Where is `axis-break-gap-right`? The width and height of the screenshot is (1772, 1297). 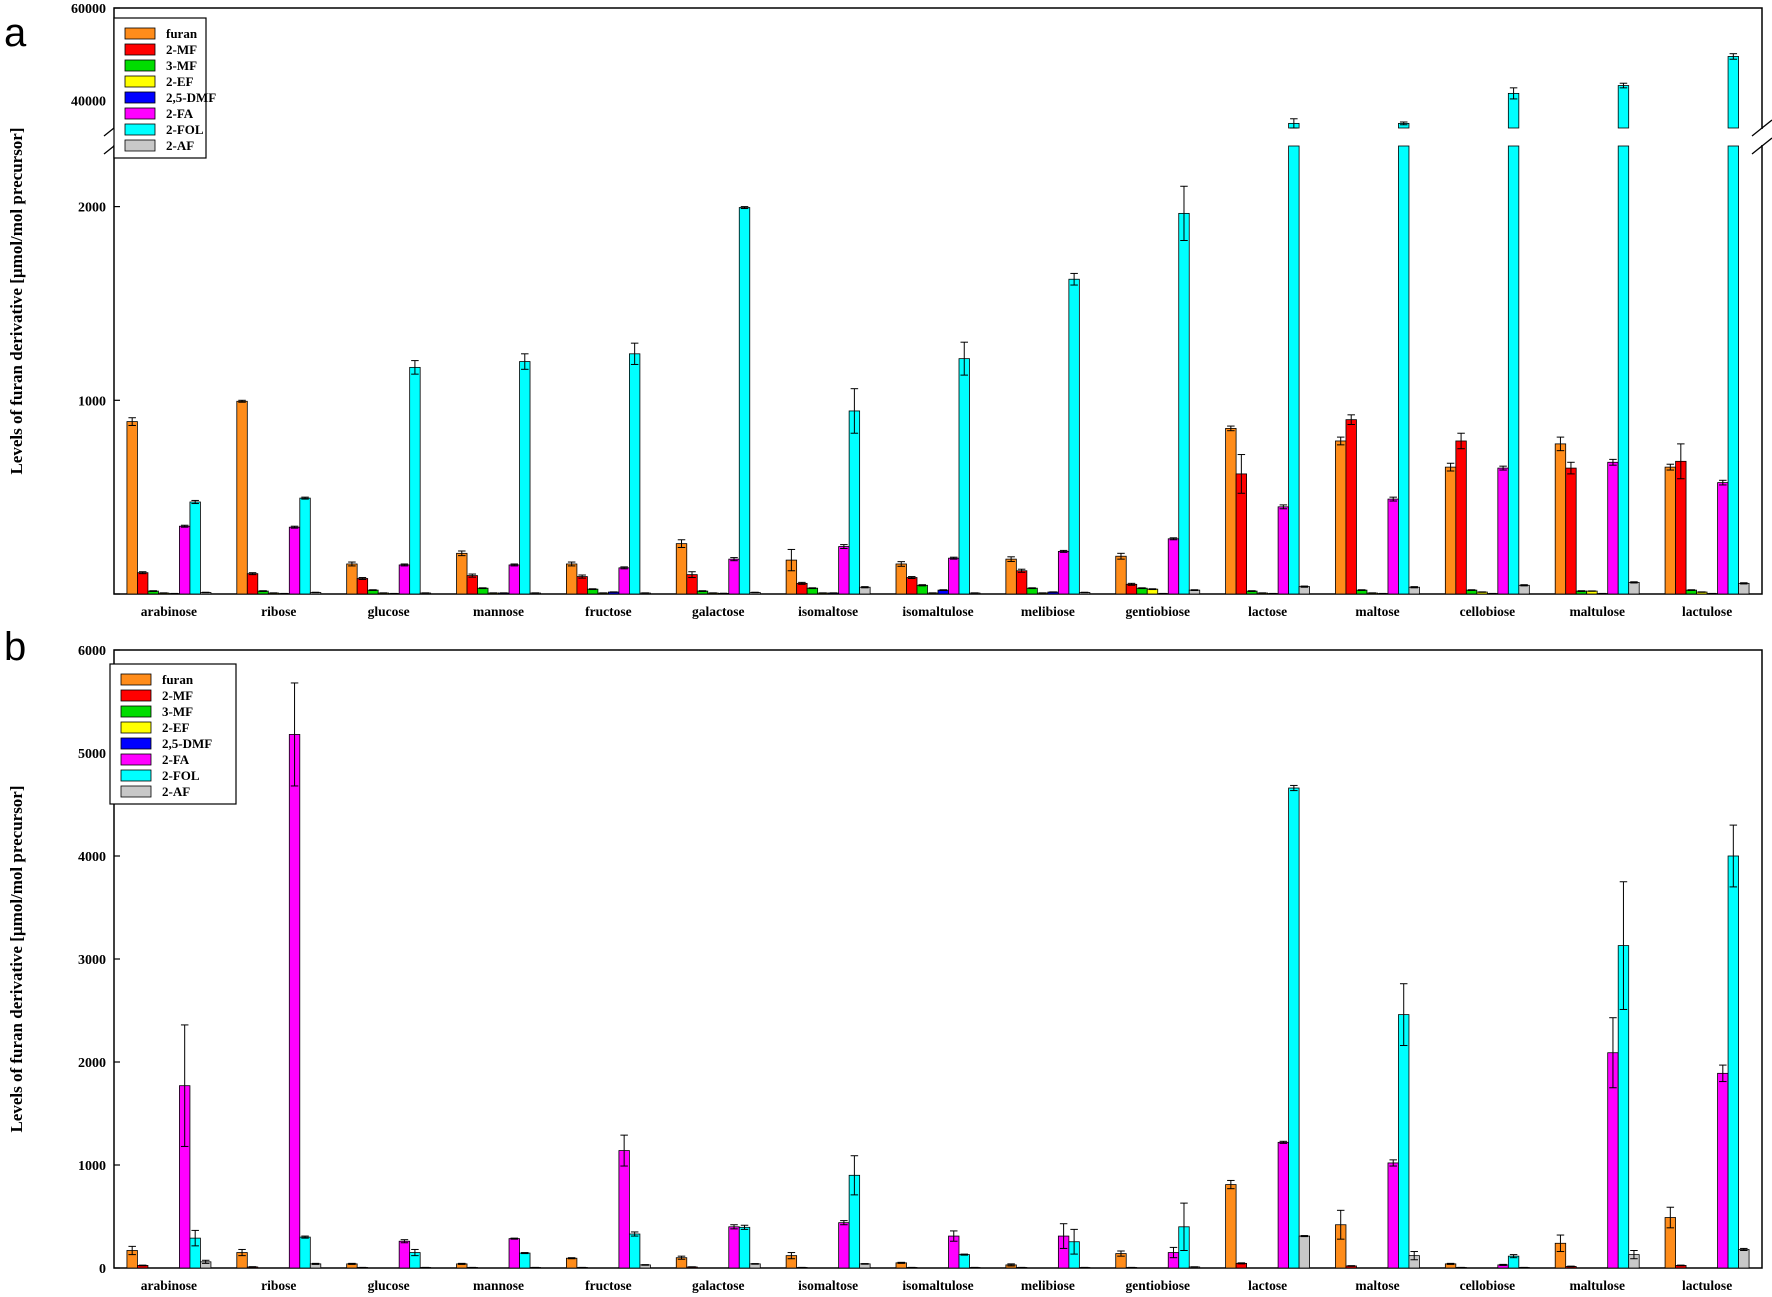
axis-break-gap-right is located at coordinates (1762, 137).